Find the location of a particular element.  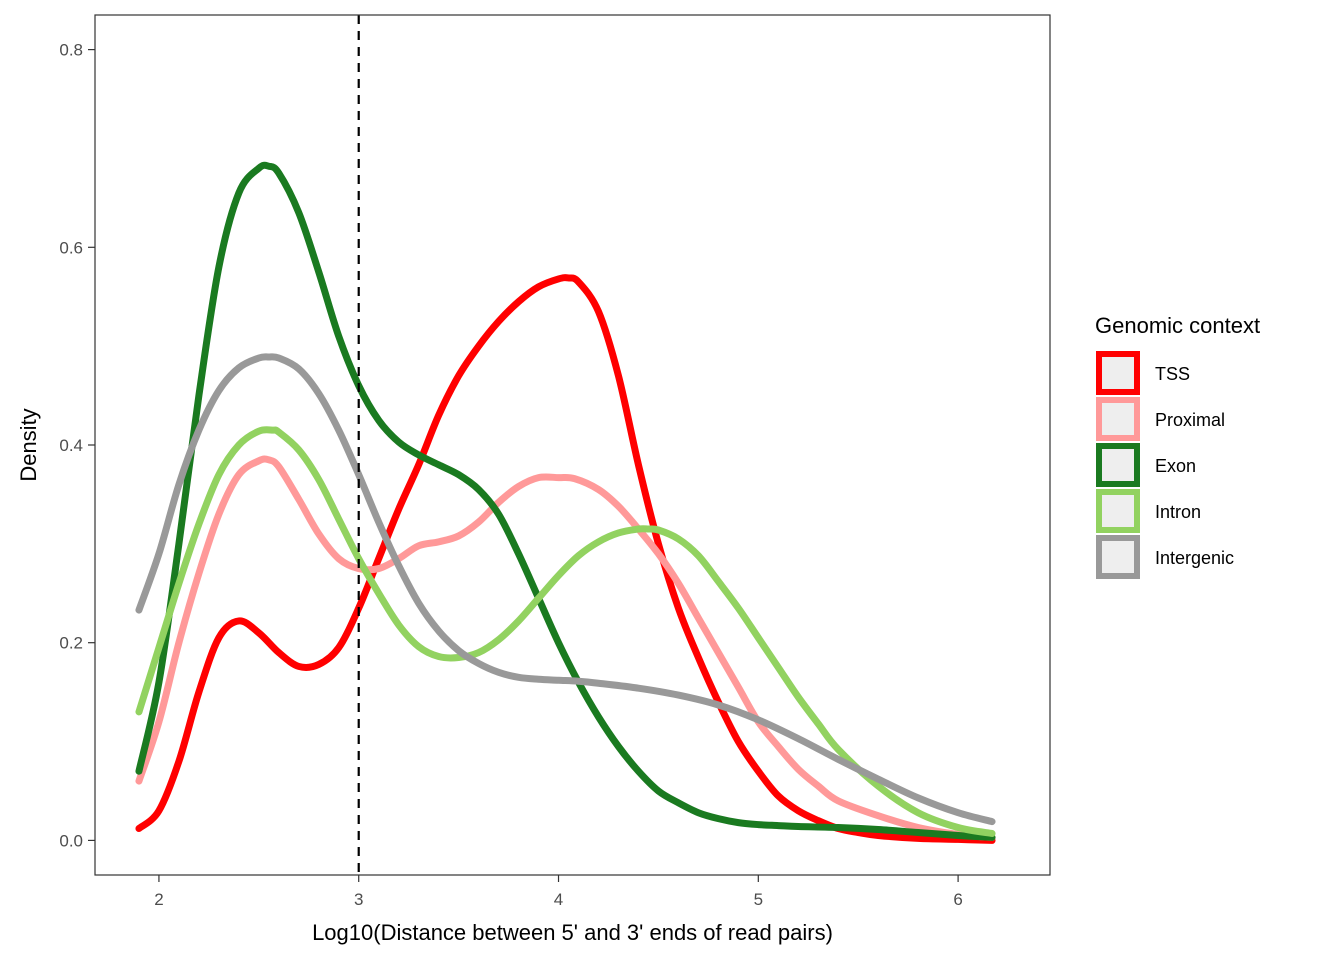

legend-items: TSS Proximal Exon Intron Intergenic is located at coordinates (1165, 465).